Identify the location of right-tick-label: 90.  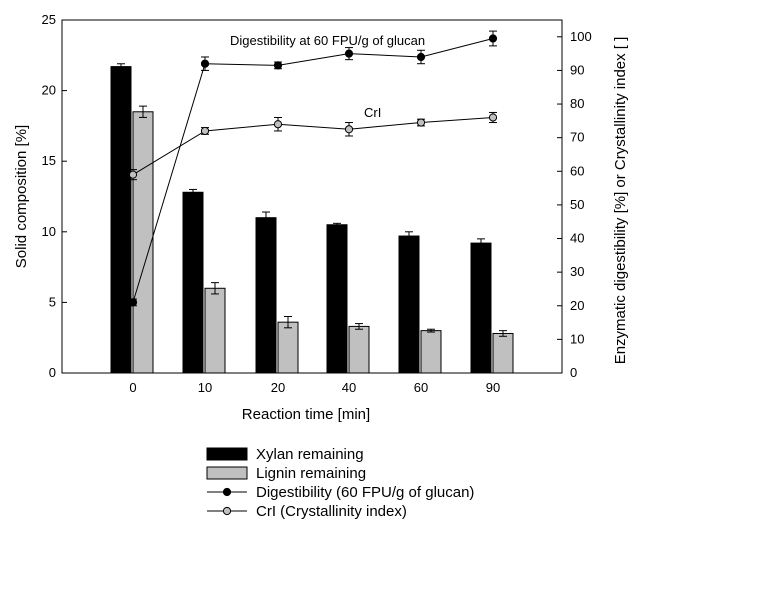
(577, 69).